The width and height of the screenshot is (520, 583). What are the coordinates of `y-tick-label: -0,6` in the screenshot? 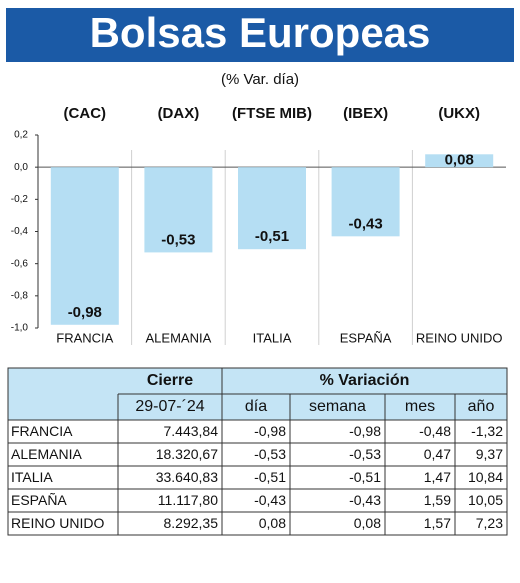 It's located at (20, 263).